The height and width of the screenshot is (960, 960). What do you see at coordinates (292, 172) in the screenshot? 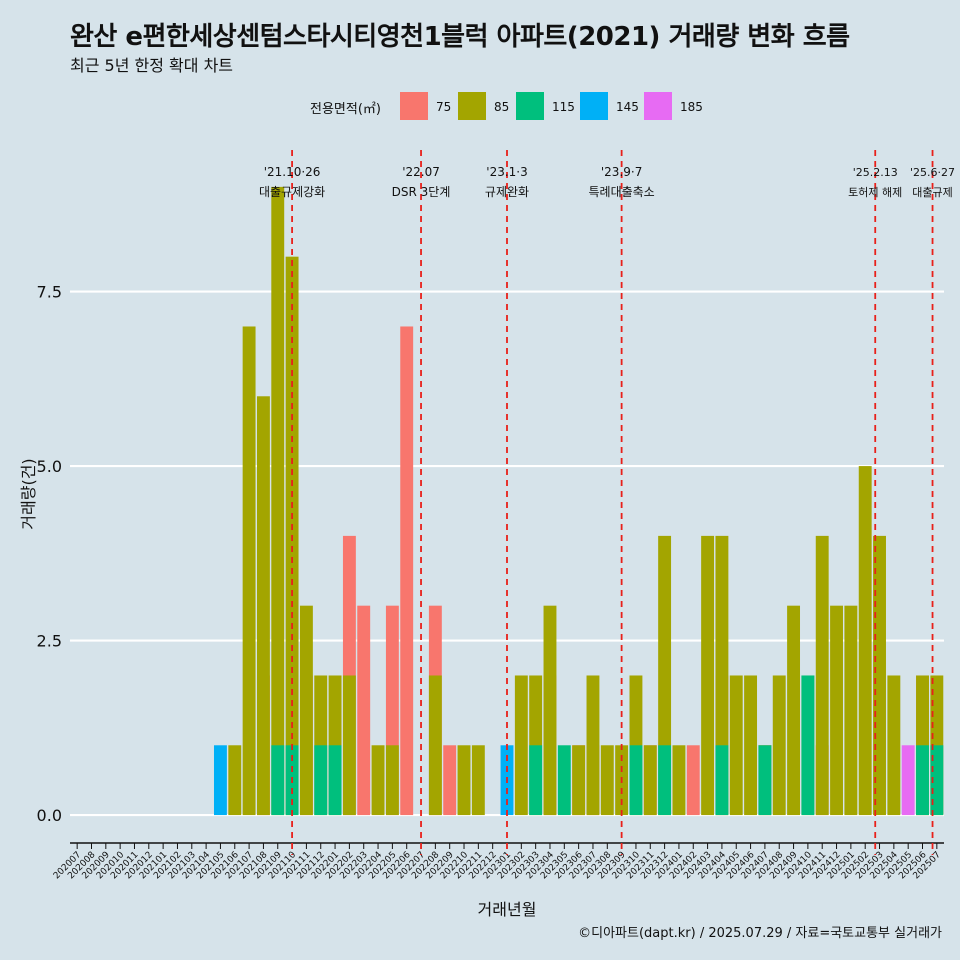
I see `event-date: '21.10·26` at bounding box center [292, 172].